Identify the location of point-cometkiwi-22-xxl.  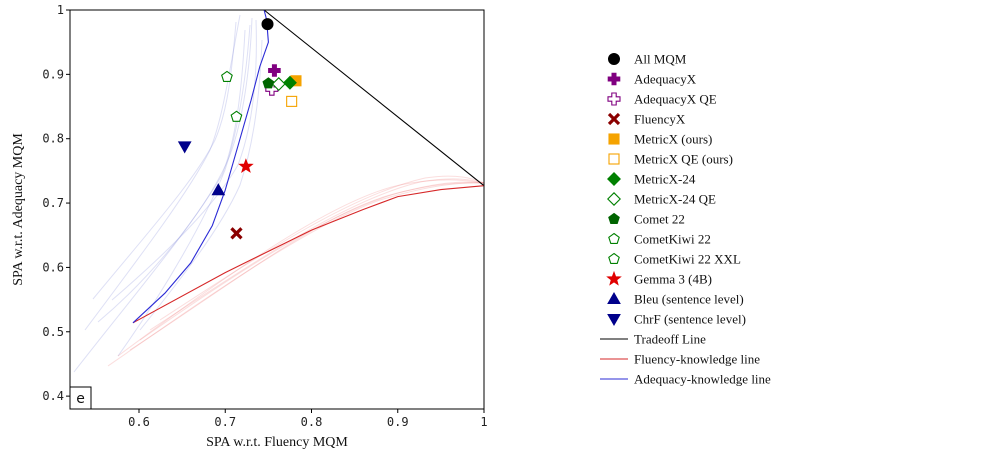
(227, 76).